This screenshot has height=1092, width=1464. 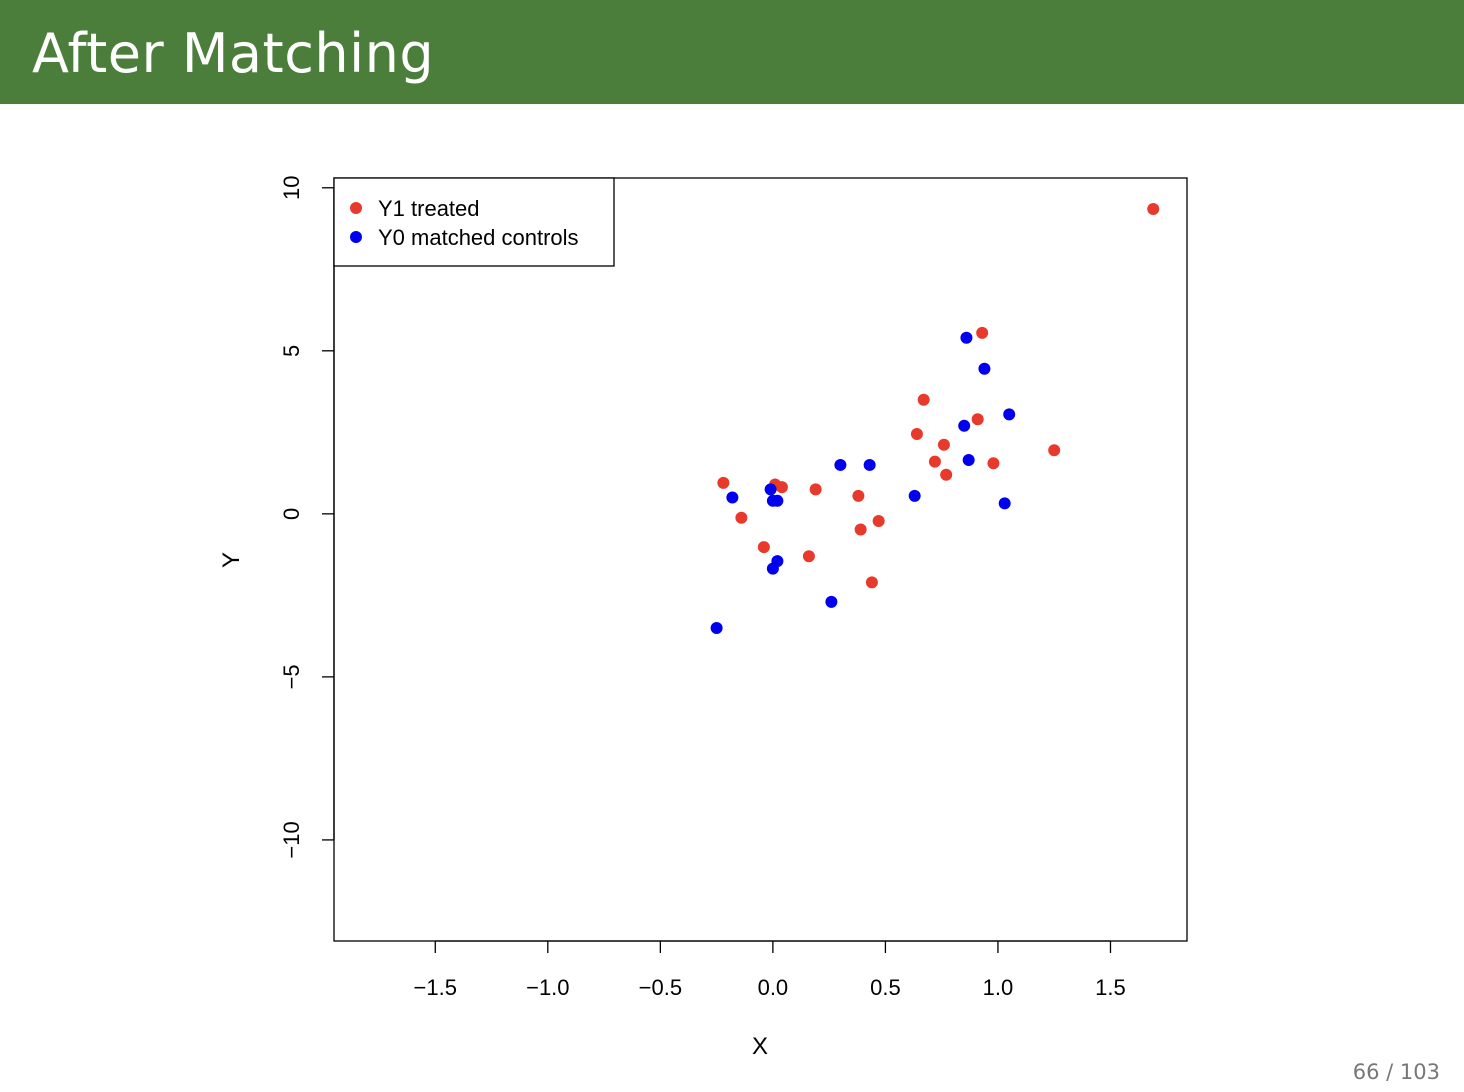 What do you see at coordinates (307, 517) in the screenshot?
I see `y-axis: 10 5 0 −5 −10` at bounding box center [307, 517].